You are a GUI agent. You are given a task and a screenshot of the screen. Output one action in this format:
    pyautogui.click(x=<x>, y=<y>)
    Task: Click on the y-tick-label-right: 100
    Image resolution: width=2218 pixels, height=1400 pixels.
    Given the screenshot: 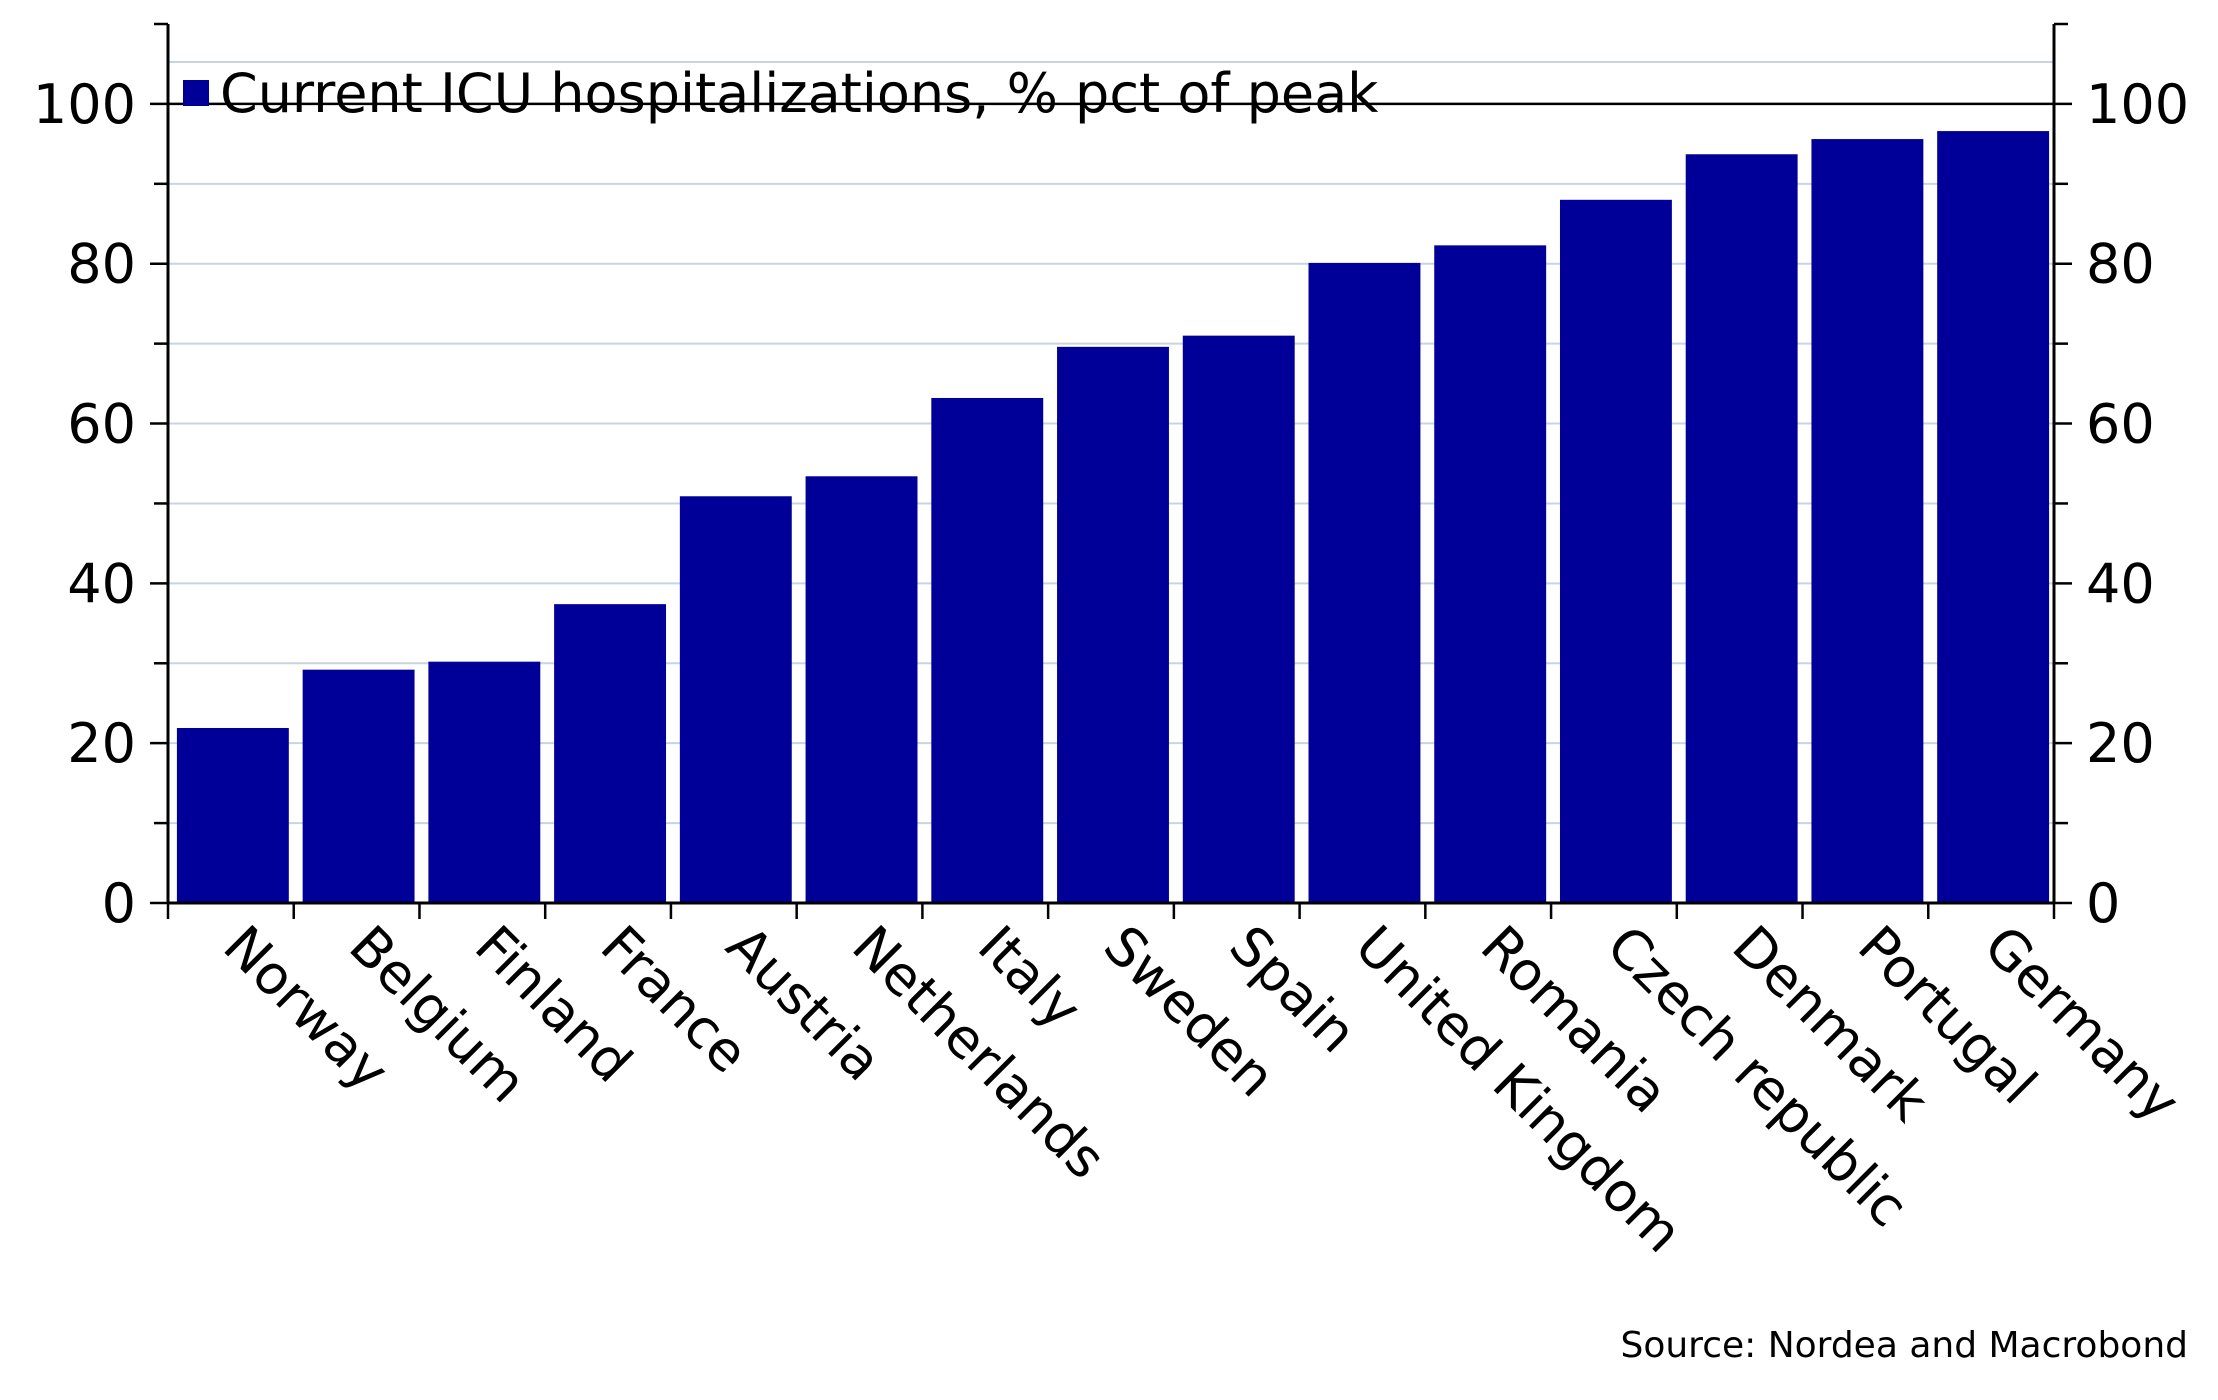 What is the action you would take?
    pyautogui.click(x=2137, y=104)
    